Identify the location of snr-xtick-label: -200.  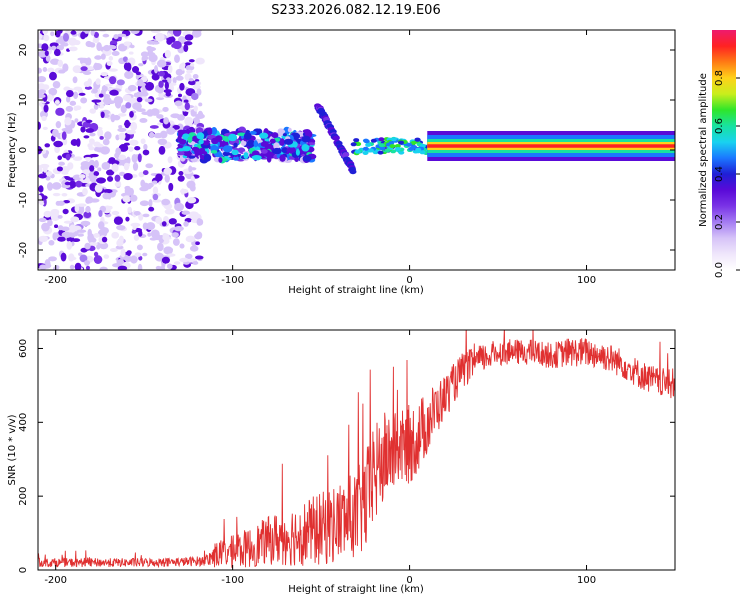
(55, 580).